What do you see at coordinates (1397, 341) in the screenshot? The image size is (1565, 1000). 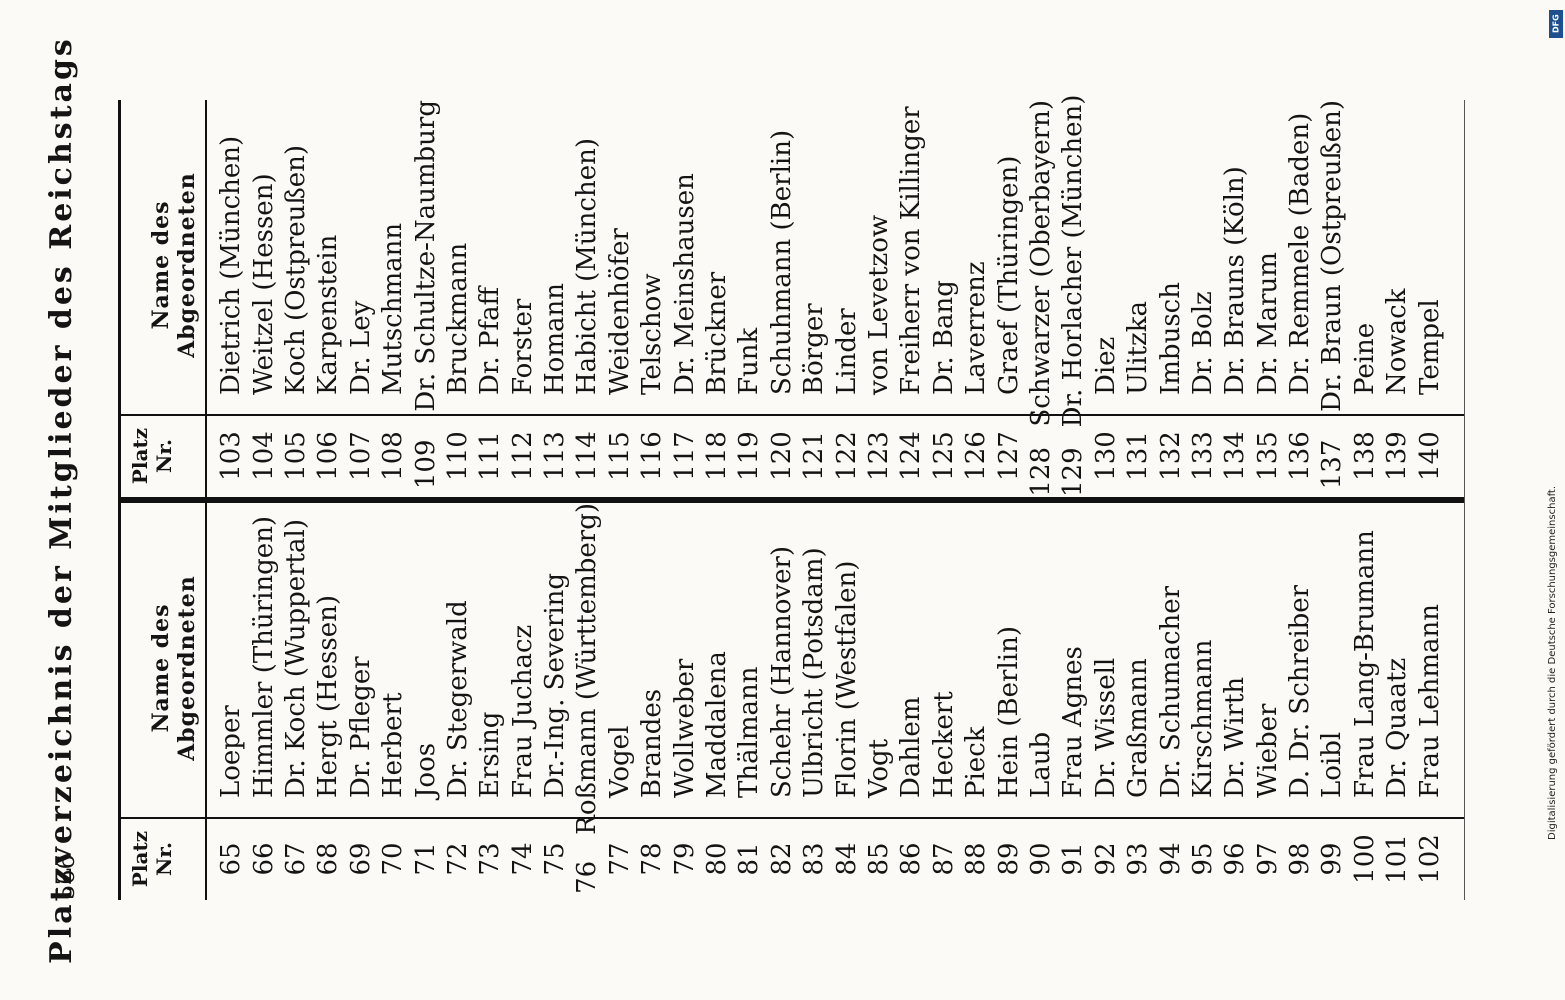 I see `deputy-name: Nowack` at bounding box center [1397, 341].